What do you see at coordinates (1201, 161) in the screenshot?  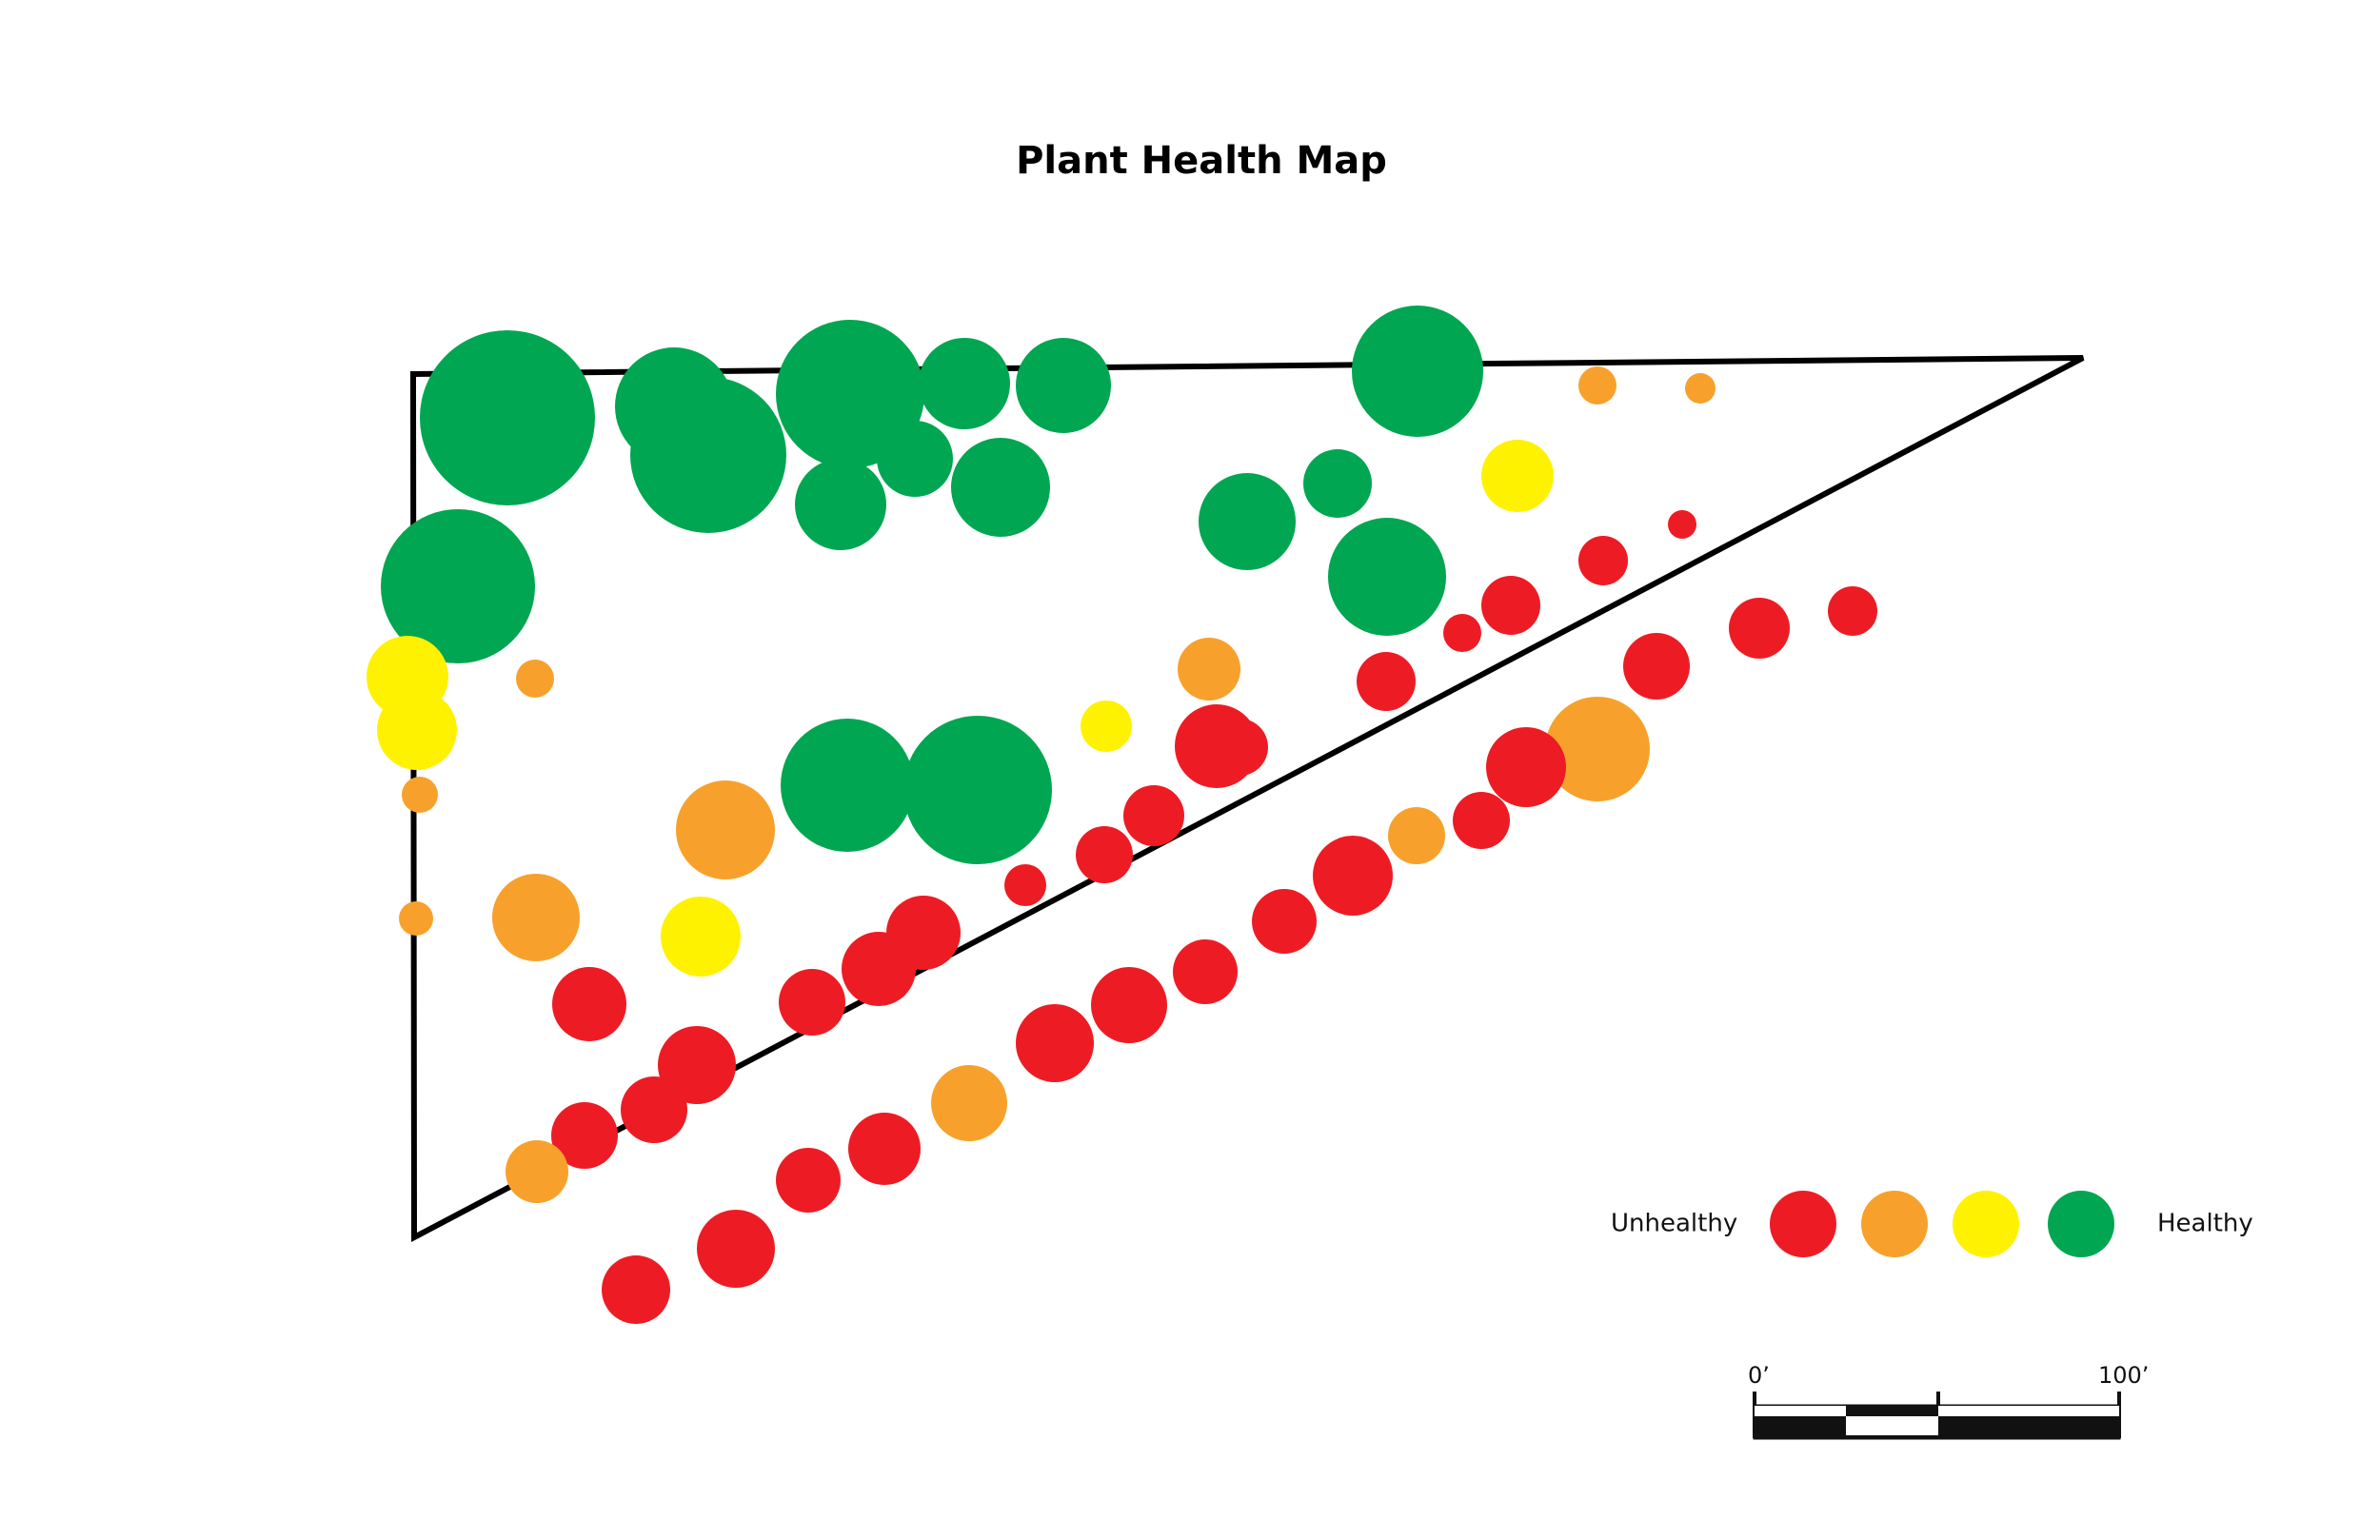 I see `map-title: Plant Health Map` at bounding box center [1201, 161].